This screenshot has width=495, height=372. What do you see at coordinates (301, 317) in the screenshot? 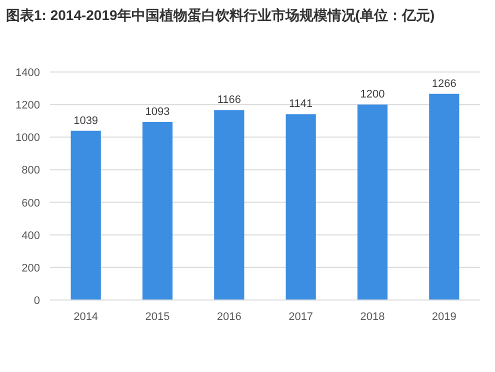
I see `x-tick-label: 2017` at bounding box center [301, 317].